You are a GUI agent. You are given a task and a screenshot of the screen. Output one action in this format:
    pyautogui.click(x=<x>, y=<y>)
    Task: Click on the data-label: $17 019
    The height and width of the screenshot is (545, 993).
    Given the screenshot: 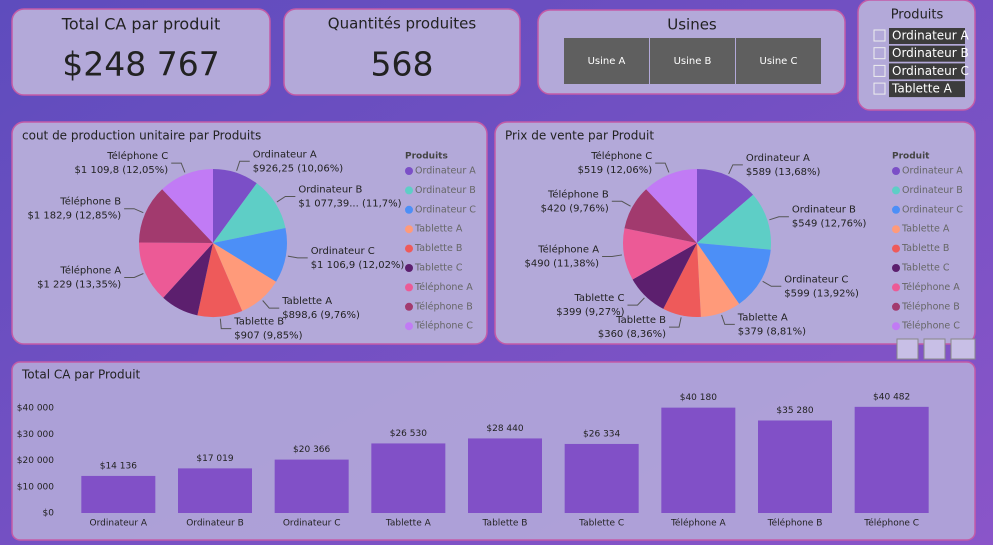 What is the action you would take?
    pyautogui.click(x=214, y=459)
    